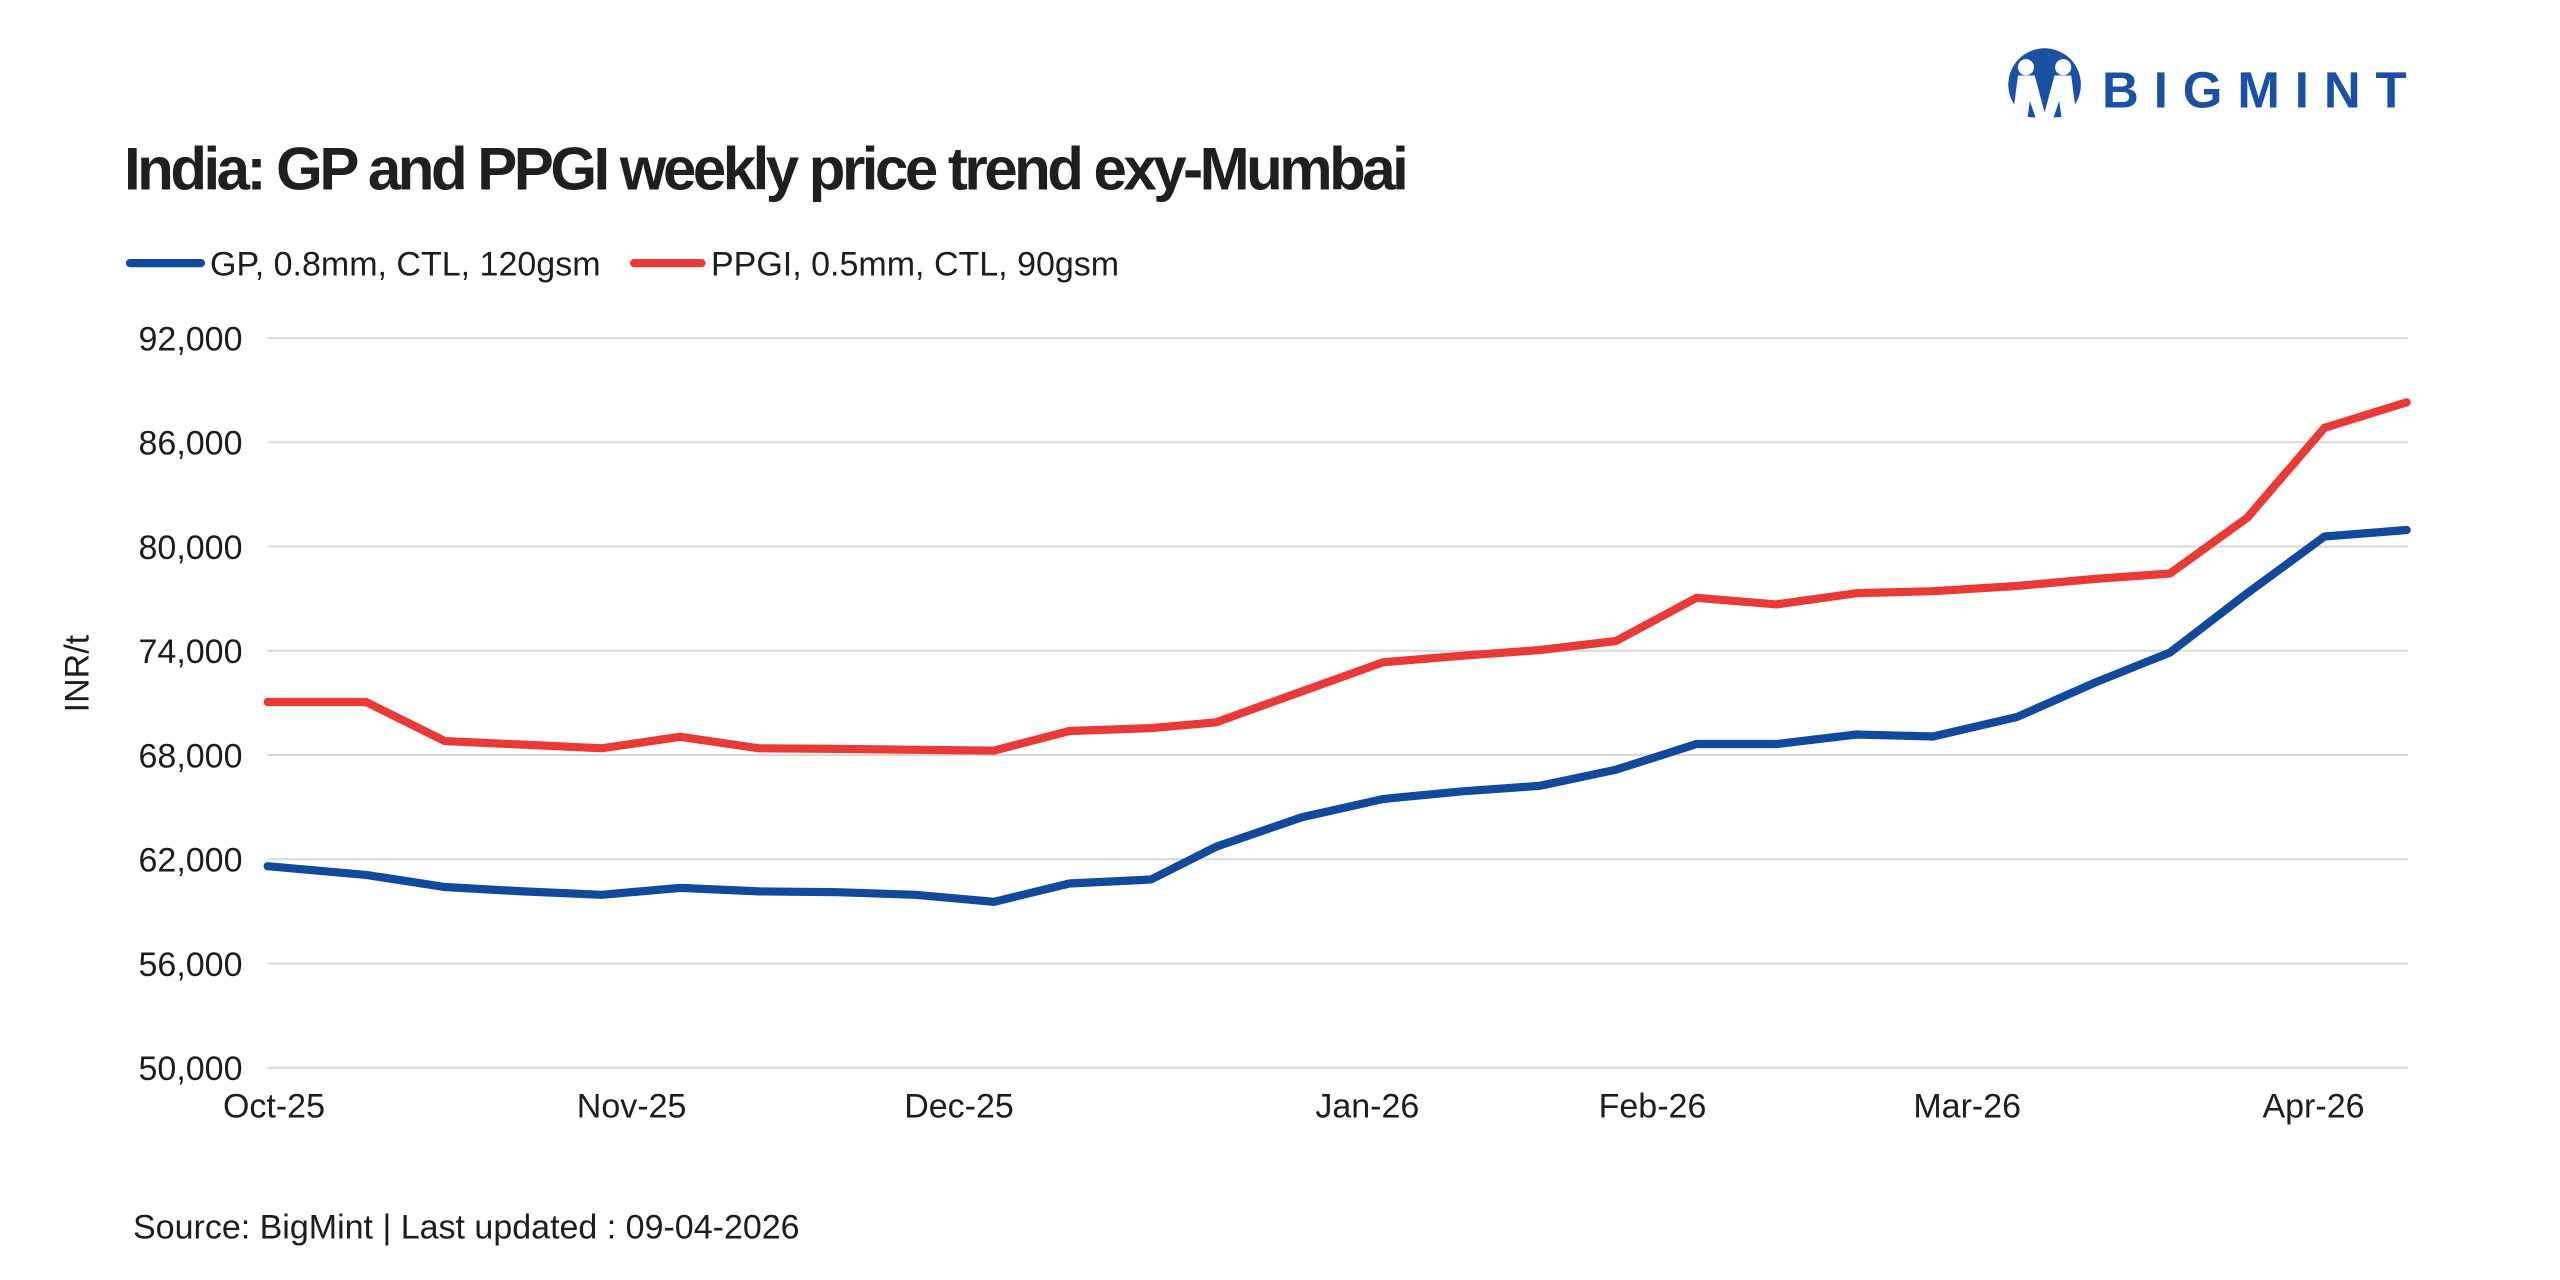 The height and width of the screenshot is (1280, 2560). I want to click on svg-text: GP, 0.8mm, CTL, 120gsm, so click(405, 265).